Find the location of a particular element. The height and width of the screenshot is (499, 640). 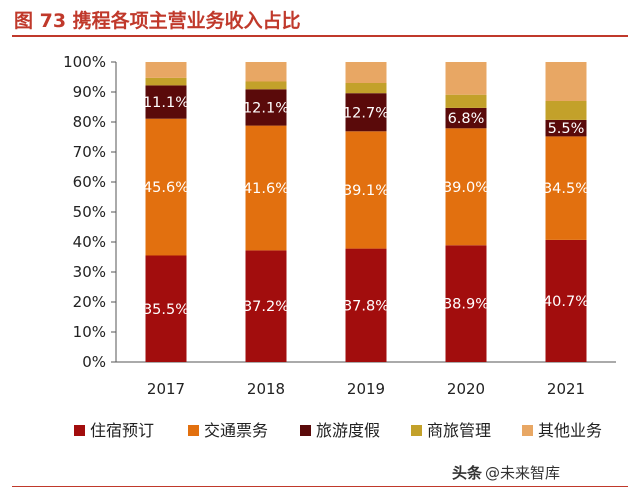

data-label: 37.2% is located at coordinates (266, 307).